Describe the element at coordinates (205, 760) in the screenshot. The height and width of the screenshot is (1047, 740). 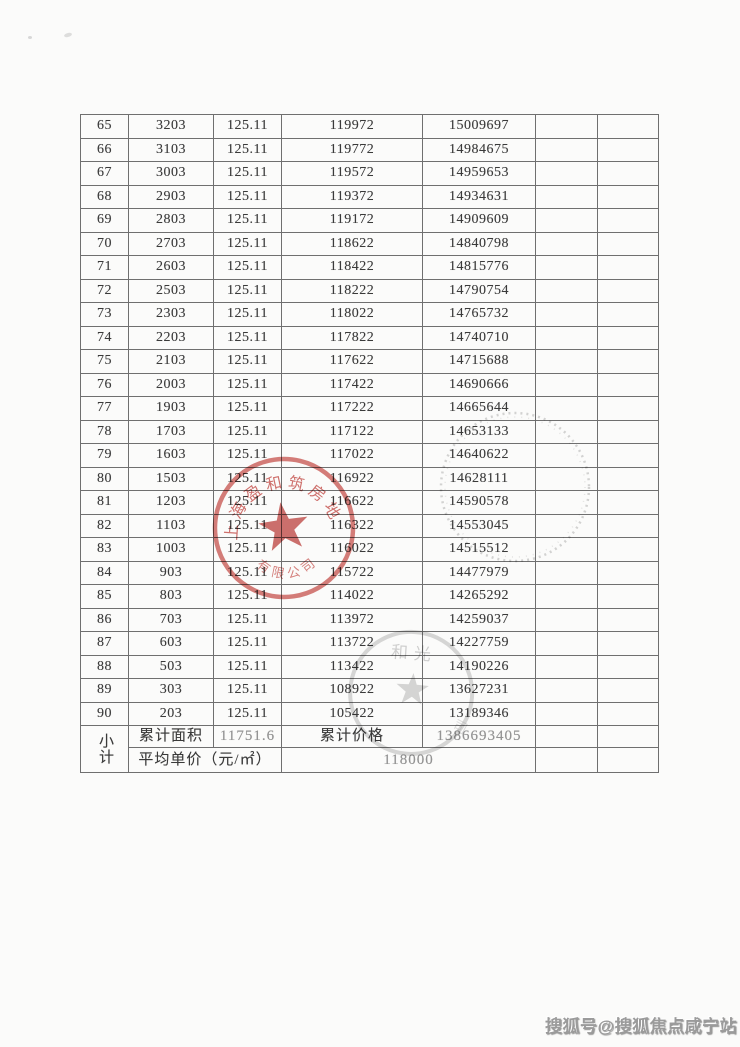
I see `average-price-label: 平均单价（元/㎡）` at that location.